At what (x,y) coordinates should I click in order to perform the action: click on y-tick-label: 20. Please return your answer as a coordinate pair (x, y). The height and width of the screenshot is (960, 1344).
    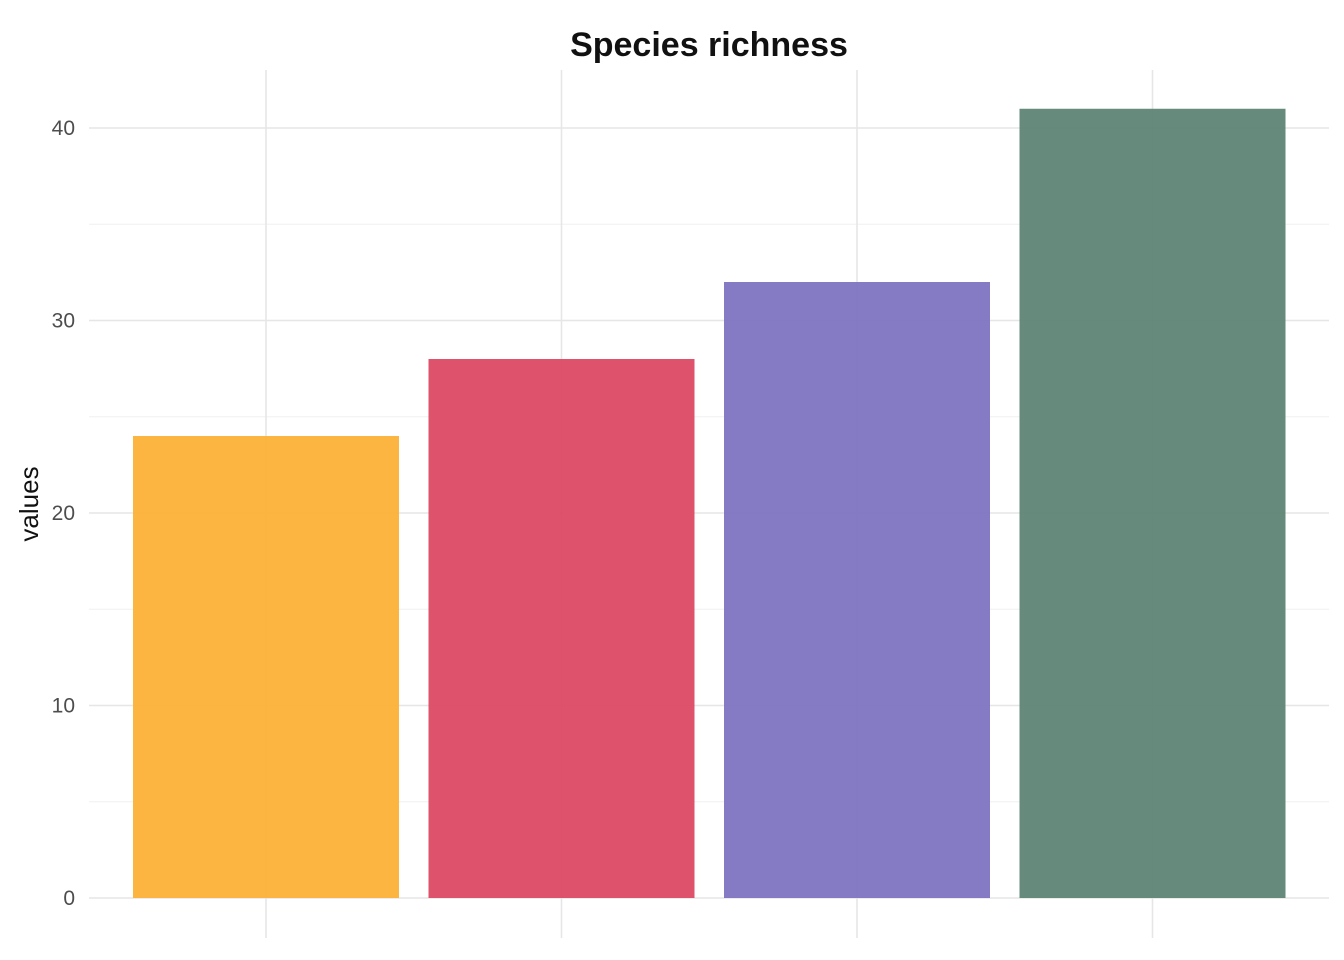
    Looking at the image, I should click on (63, 513).